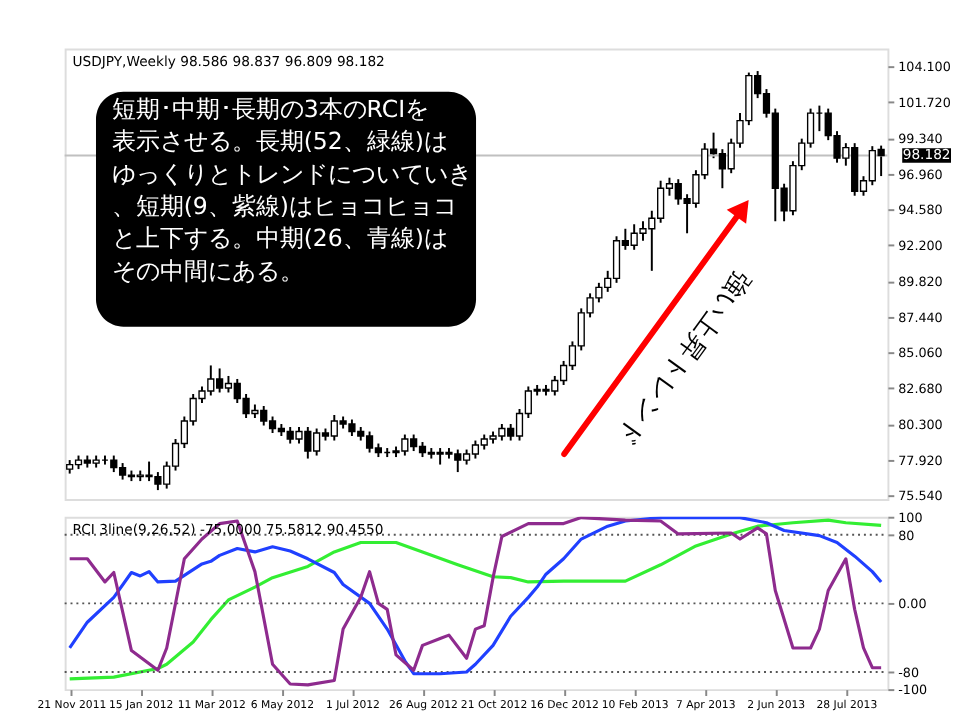  Describe the element at coordinates (291, 190) in the screenshot. I see `annotation: 短期･中期･長期の3本のRCIを表示させる。長期(52、緑線)はゆっくりとトレンドについていき、短期(9、紫線)はヒョコヒョコと上下する。中期(26、青線)はその中間にある。` at that location.